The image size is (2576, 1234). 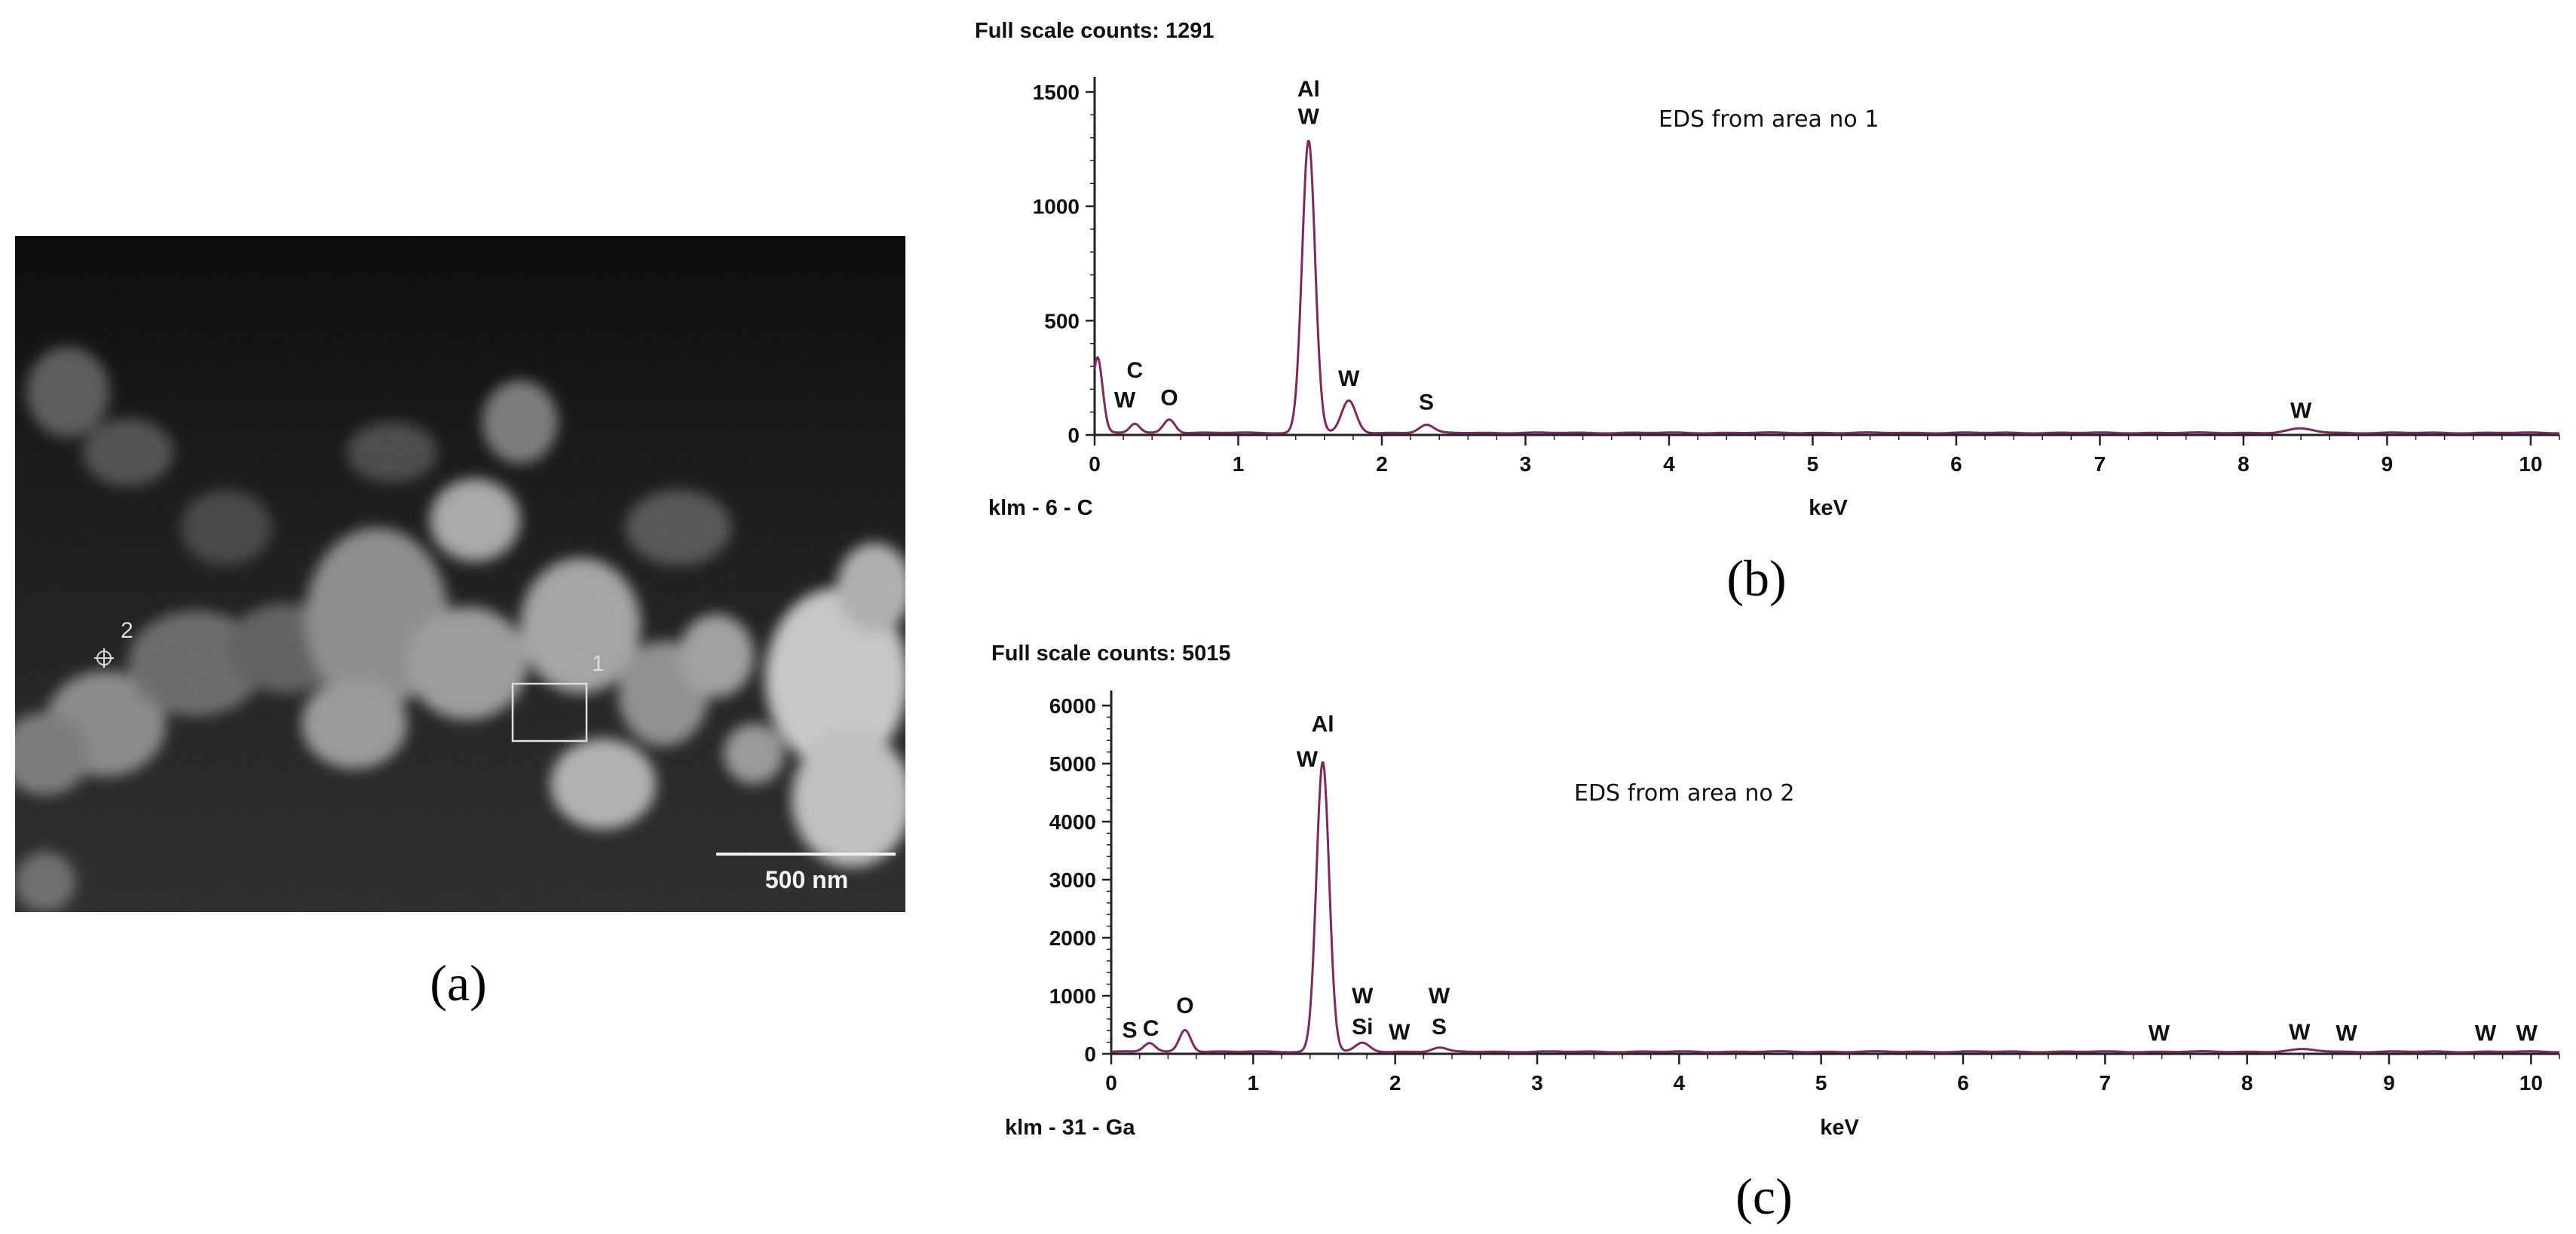 What do you see at coordinates (1072, 938) in the screenshot?
I see `y-tick-label: 2000` at bounding box center [1072, 938].